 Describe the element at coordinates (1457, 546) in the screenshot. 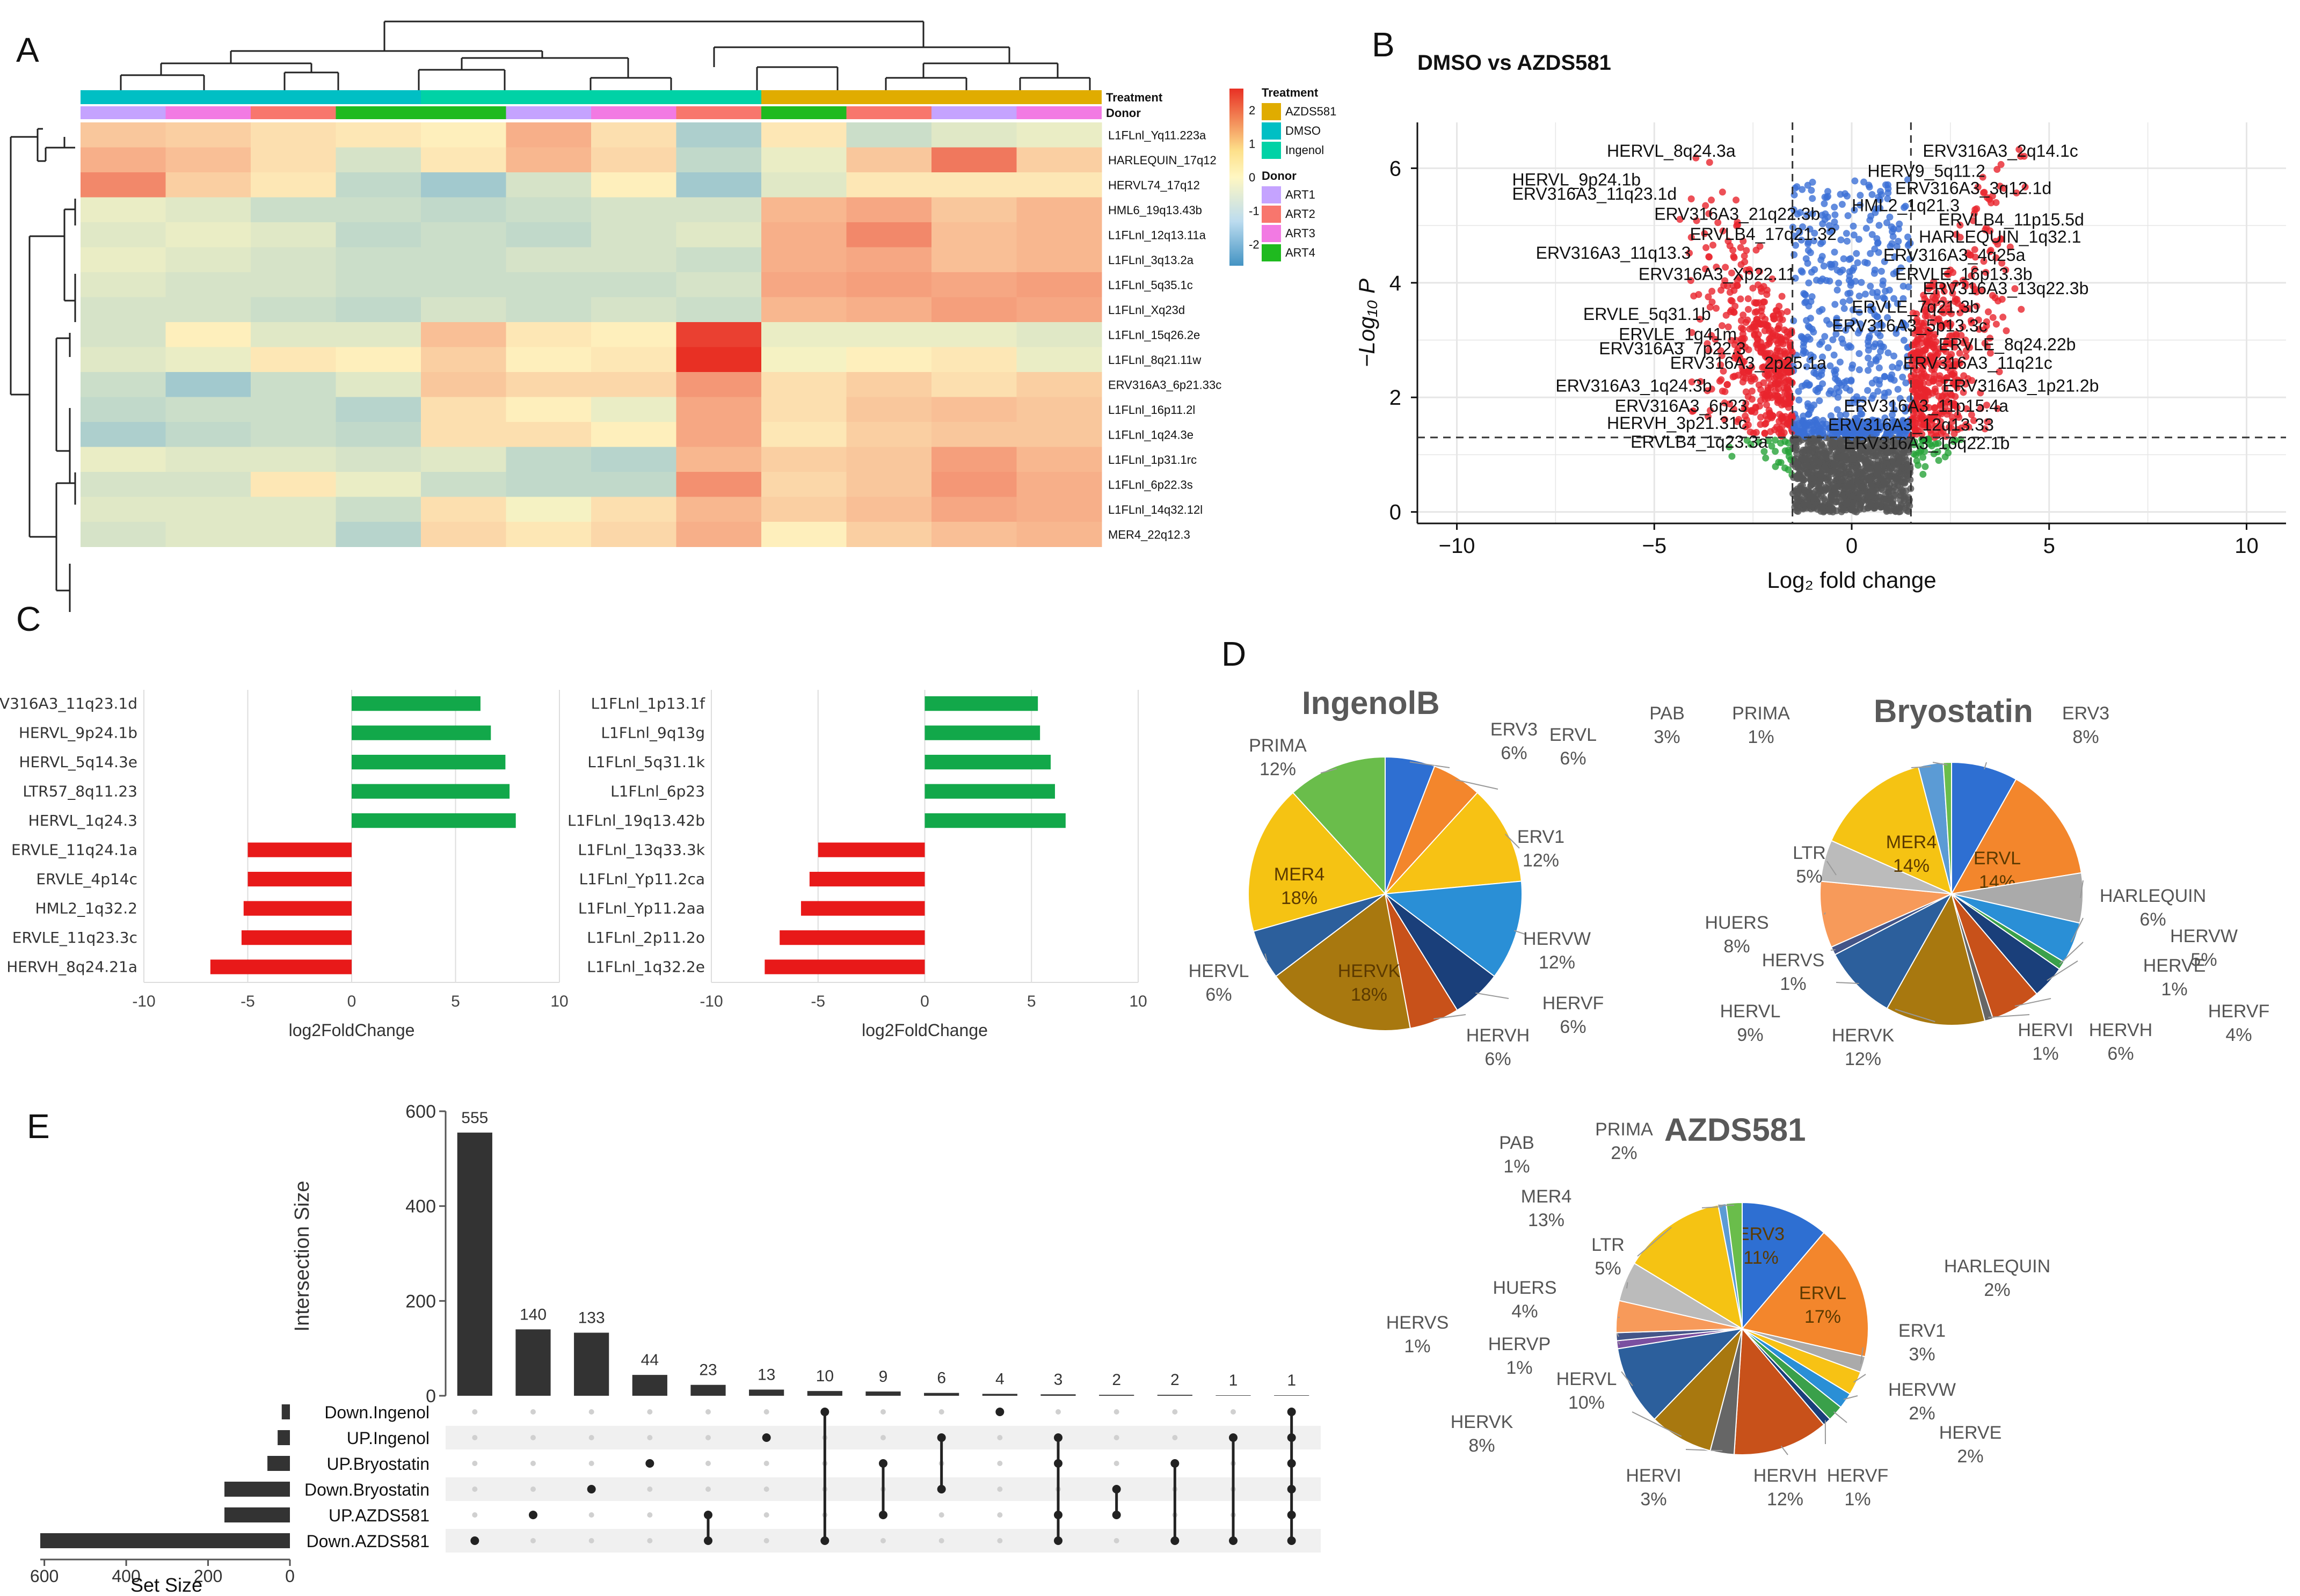

I see `x-tick-label: −10` at that location.